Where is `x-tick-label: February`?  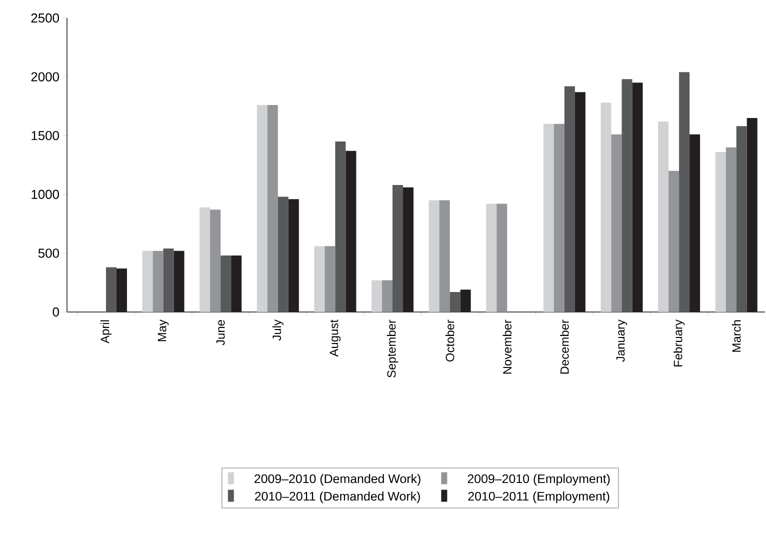 x-tick-label: February is located at coordinates (679, 343).